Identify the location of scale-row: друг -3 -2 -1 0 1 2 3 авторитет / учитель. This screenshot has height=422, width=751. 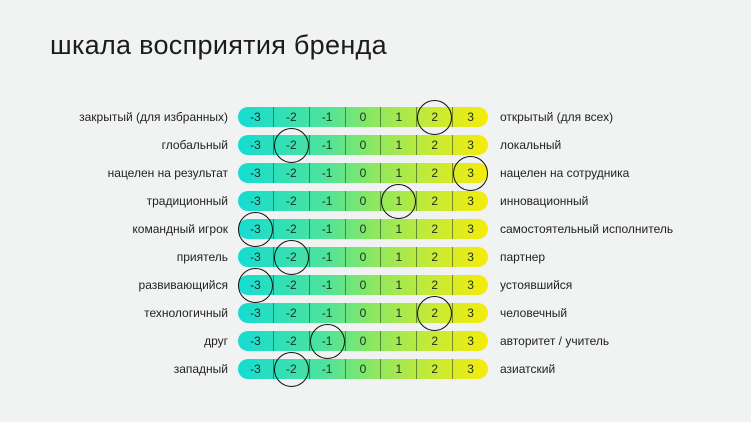
(375, 341).